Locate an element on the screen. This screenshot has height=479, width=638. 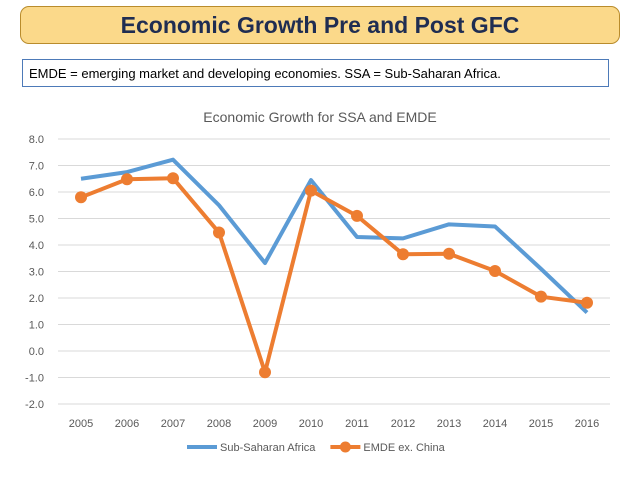
slide-title: Economic Growth Pre and Post GFC is located at coordinates (320, 25).